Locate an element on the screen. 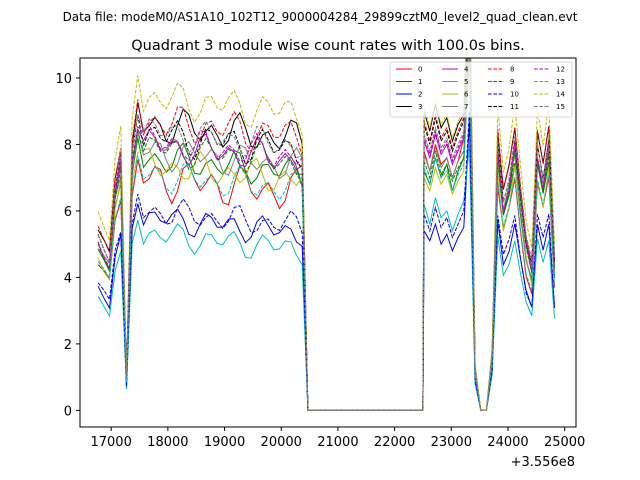 Image resolution: width=640 pixels, height=480 pixels. legend-label-6: 6 is located at coordinates (466, 95).